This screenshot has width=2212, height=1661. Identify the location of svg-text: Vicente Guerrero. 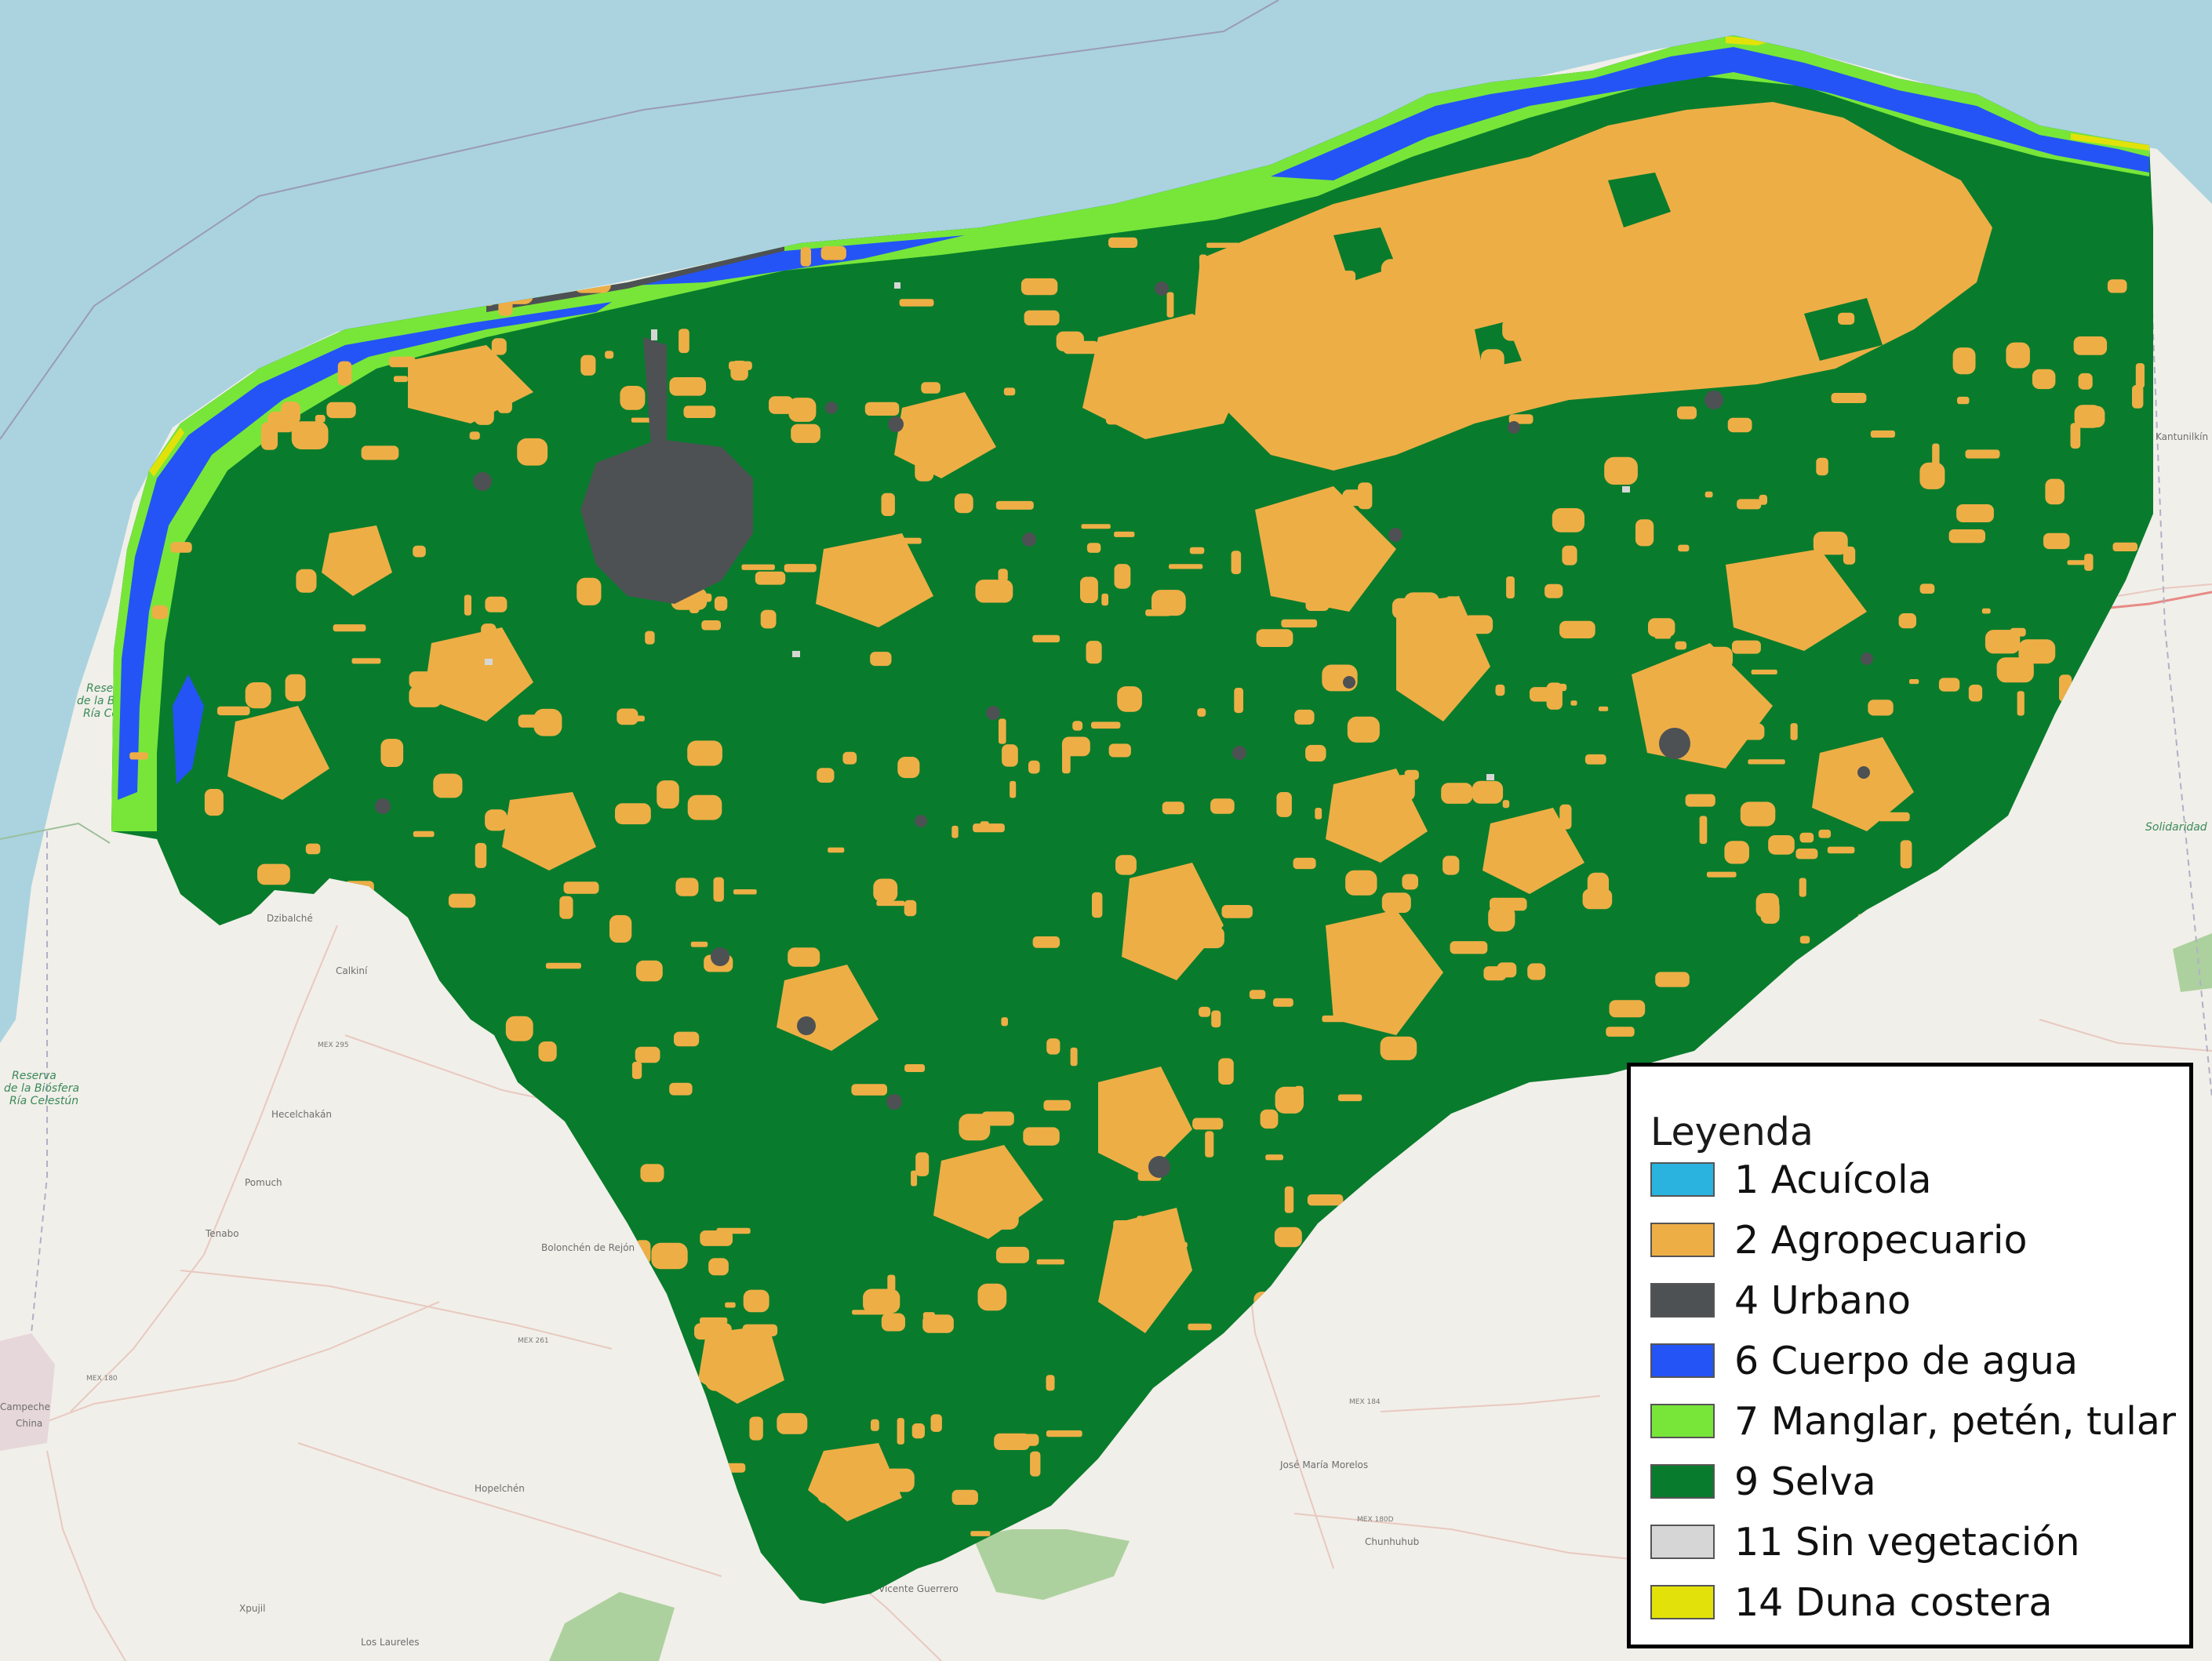
(919, 1588).